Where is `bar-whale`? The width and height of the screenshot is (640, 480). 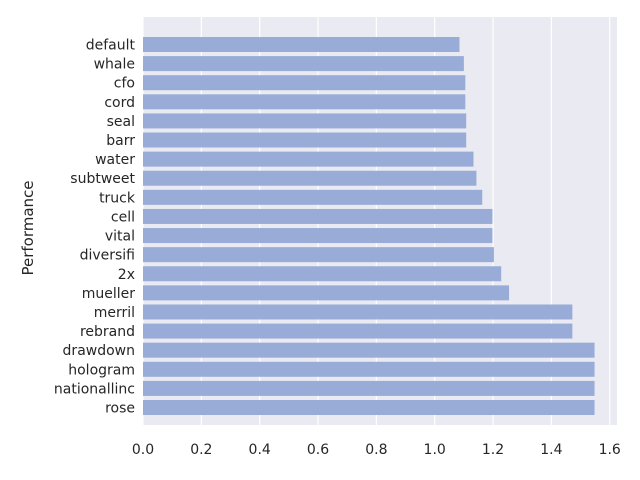
bar-whale is located at coordinates (303, 64).